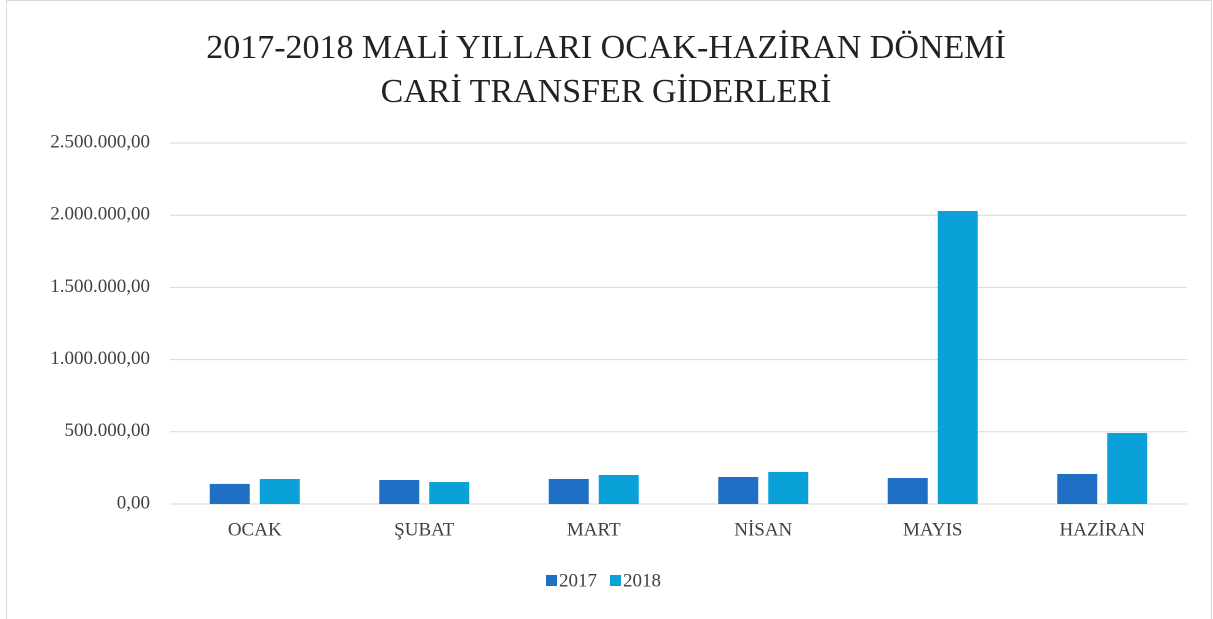 Image resolution: width=1213 pixels, height=619 pixels. What do you see at coordinates (100, 141) in the screenshot?
I see `y-tick-label: 2.500.000,00` at bounding box center [100, 141].